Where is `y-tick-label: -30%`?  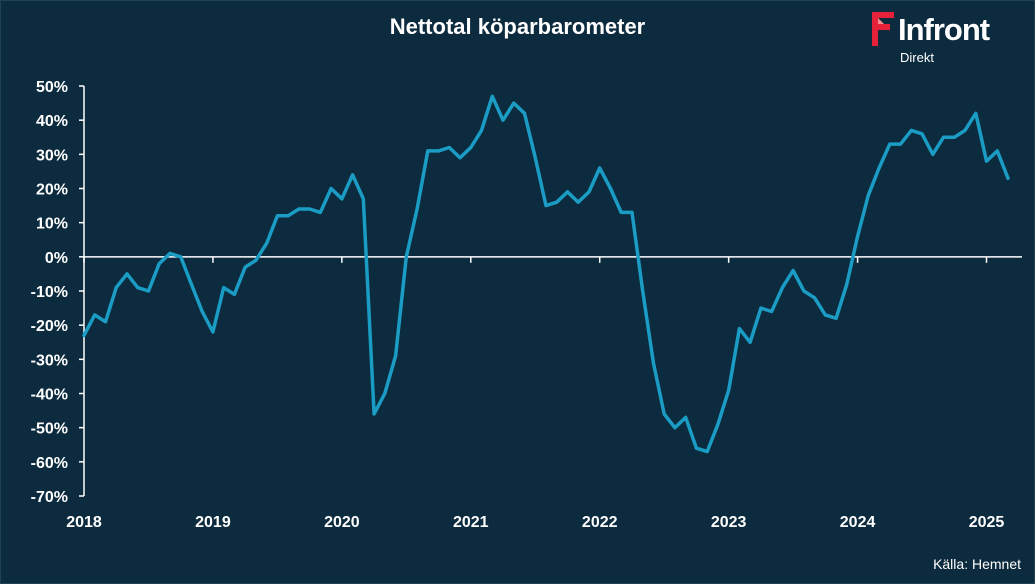
y-tick-label: -30% is located at coordinates (49, 360).